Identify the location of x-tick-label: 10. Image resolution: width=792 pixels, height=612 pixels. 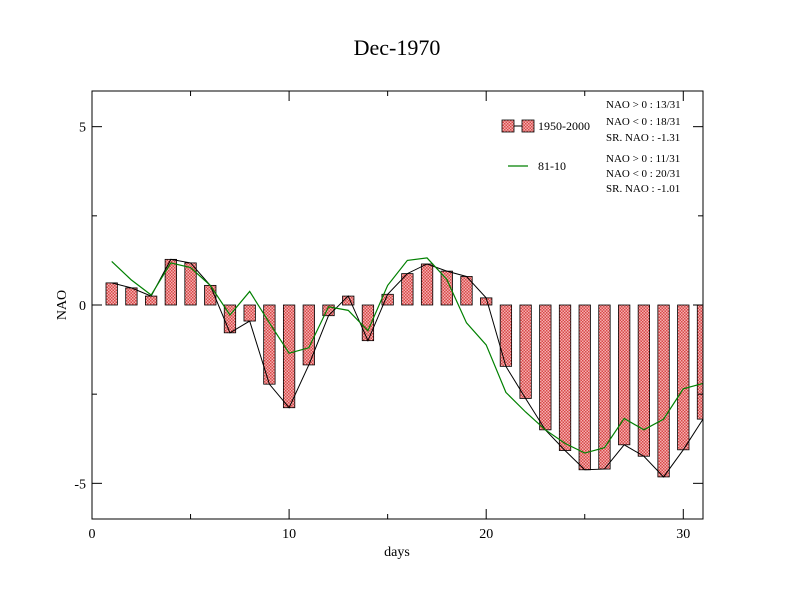
(289, 534).